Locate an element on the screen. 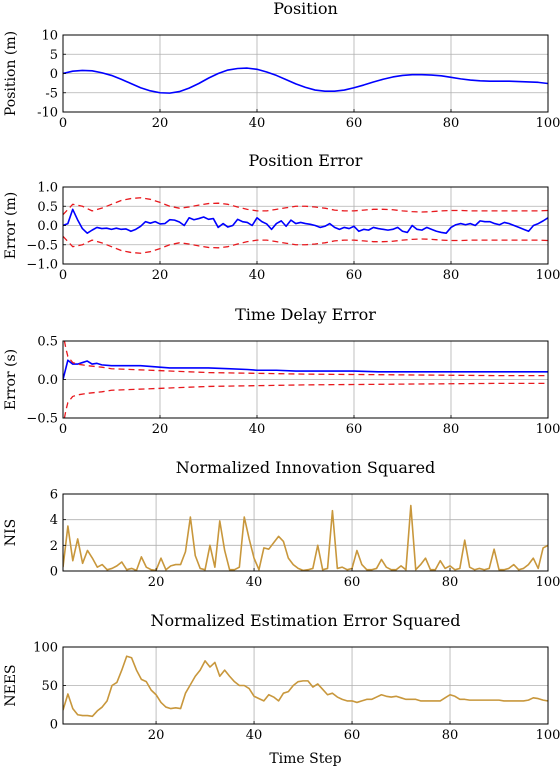 This screenshot has height=768, width=560. y-axis-label: NEES is located at coordinates (11, 685).